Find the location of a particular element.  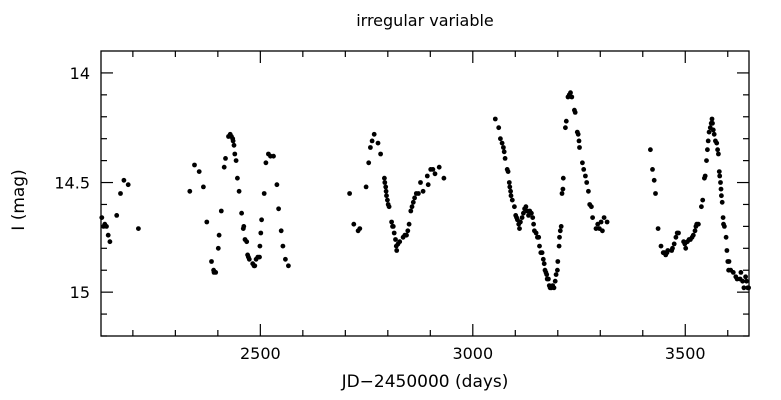

x-axis-label: JD−2450000 (days) is located at coordinates (425, 382).